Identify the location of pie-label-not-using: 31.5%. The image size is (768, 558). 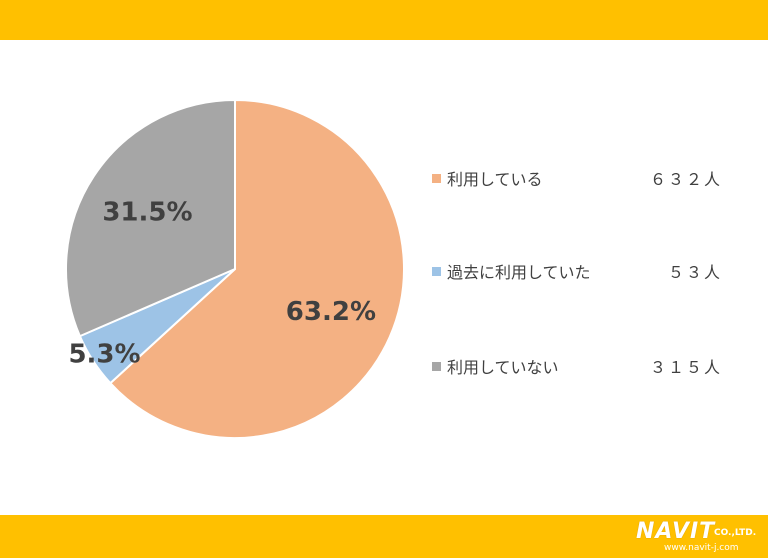
(147, 212).